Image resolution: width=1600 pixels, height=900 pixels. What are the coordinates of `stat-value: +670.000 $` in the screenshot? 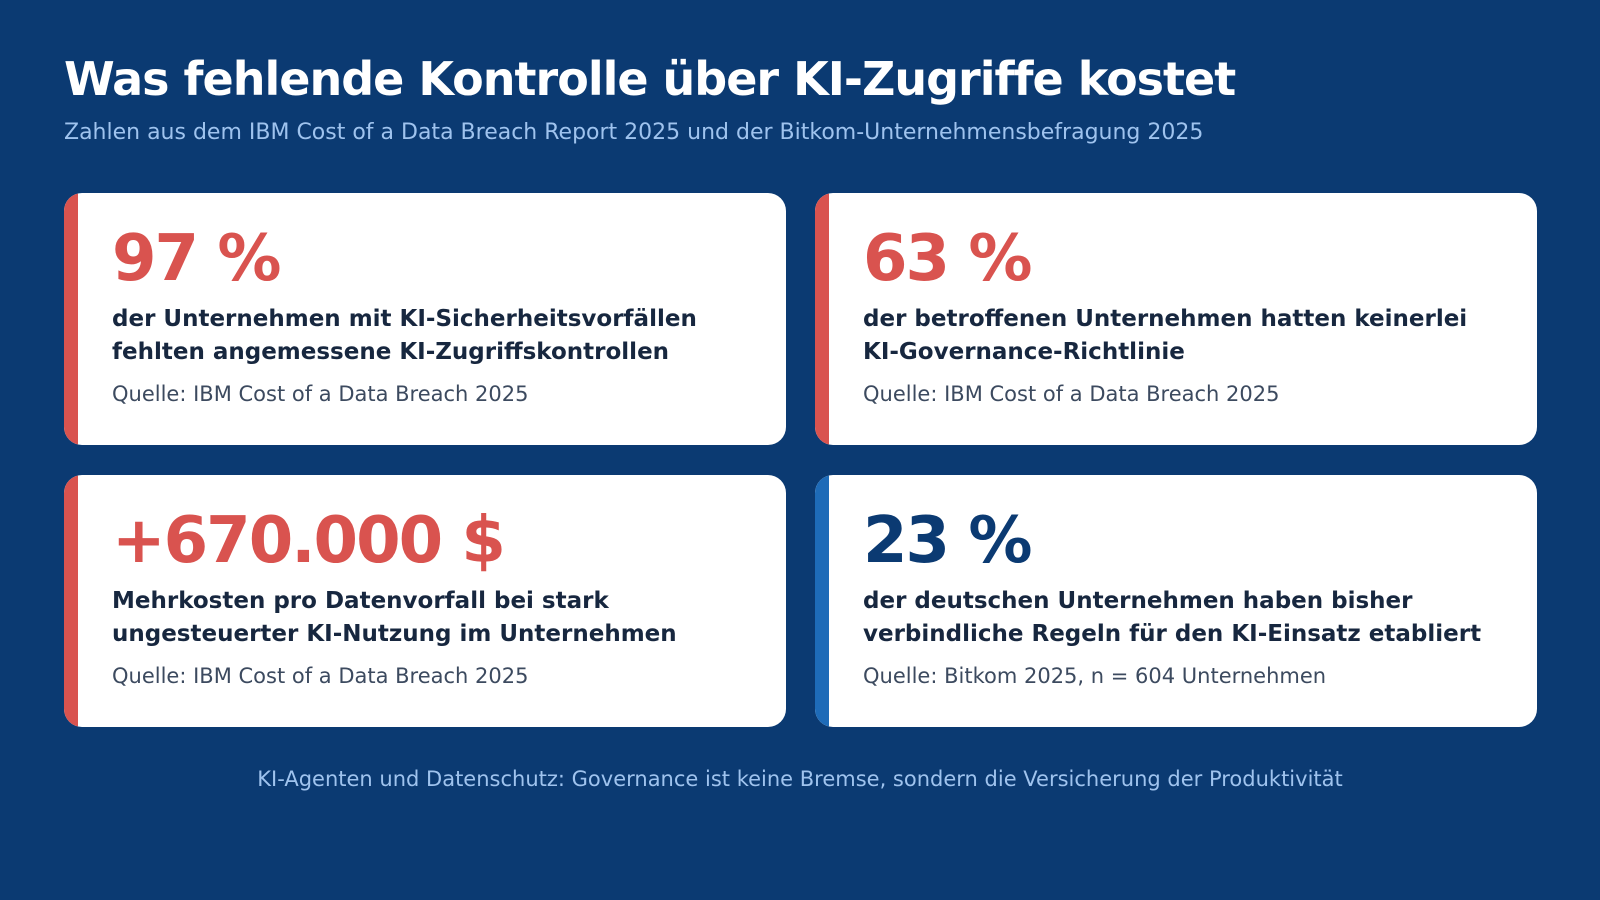 It's located at (309, 541).